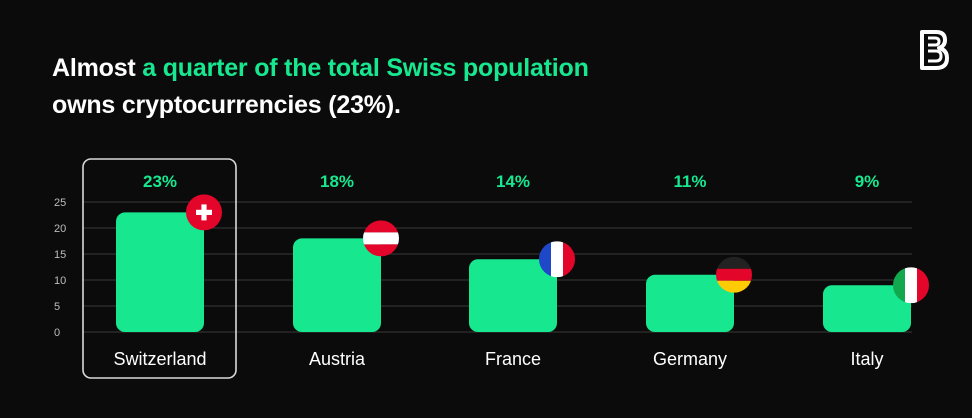 The height and width of the screenshot is (418, 972). Describe the element at coordinates (160, 181) in the screenshot. I see `data-label: 23%` at that location.